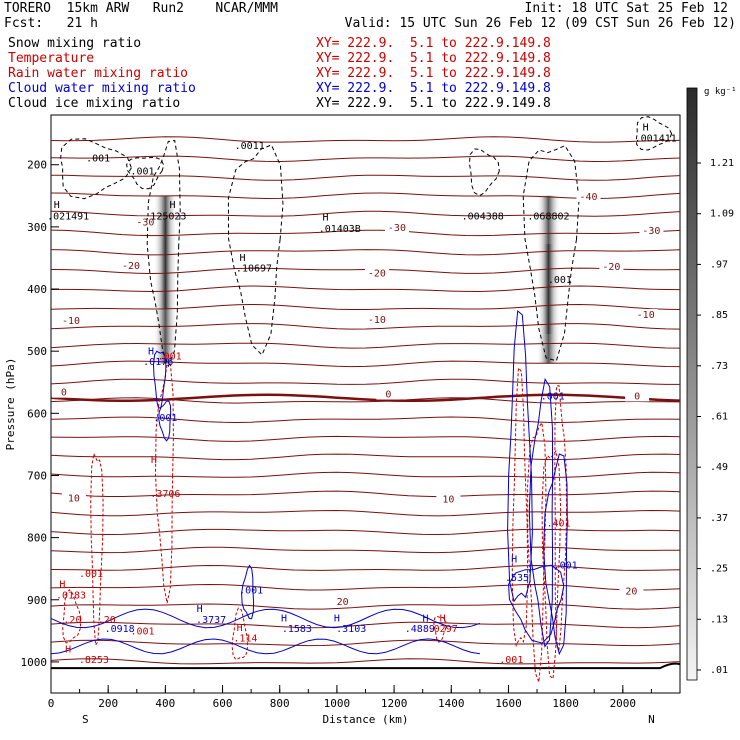 Image resolution: width=740 pixels, height=740 pixels. I want to click on temperature-label: 20, so click(343, 602).